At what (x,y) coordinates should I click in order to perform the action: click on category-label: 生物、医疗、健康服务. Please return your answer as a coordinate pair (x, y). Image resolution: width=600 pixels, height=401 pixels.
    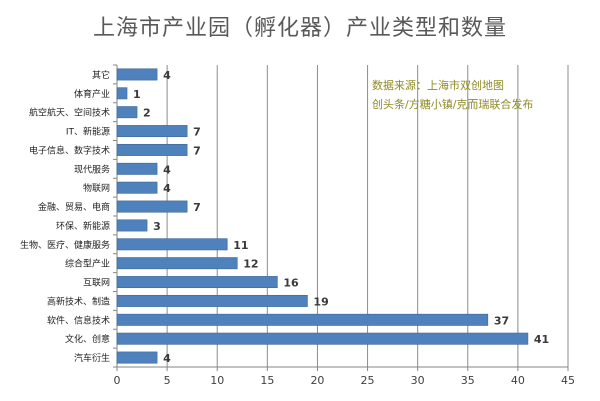
    Looking at the image, I should click on (65, 245).